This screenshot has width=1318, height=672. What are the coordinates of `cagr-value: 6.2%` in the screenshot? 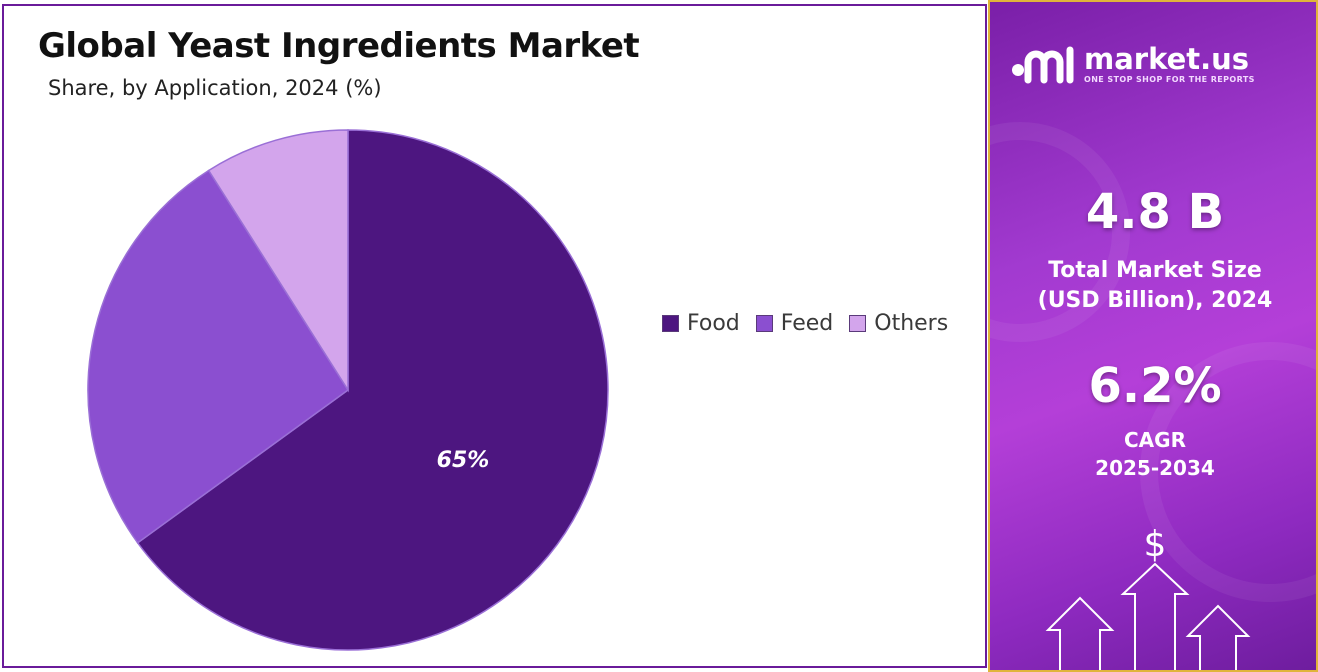 It's located at (1155, 386).